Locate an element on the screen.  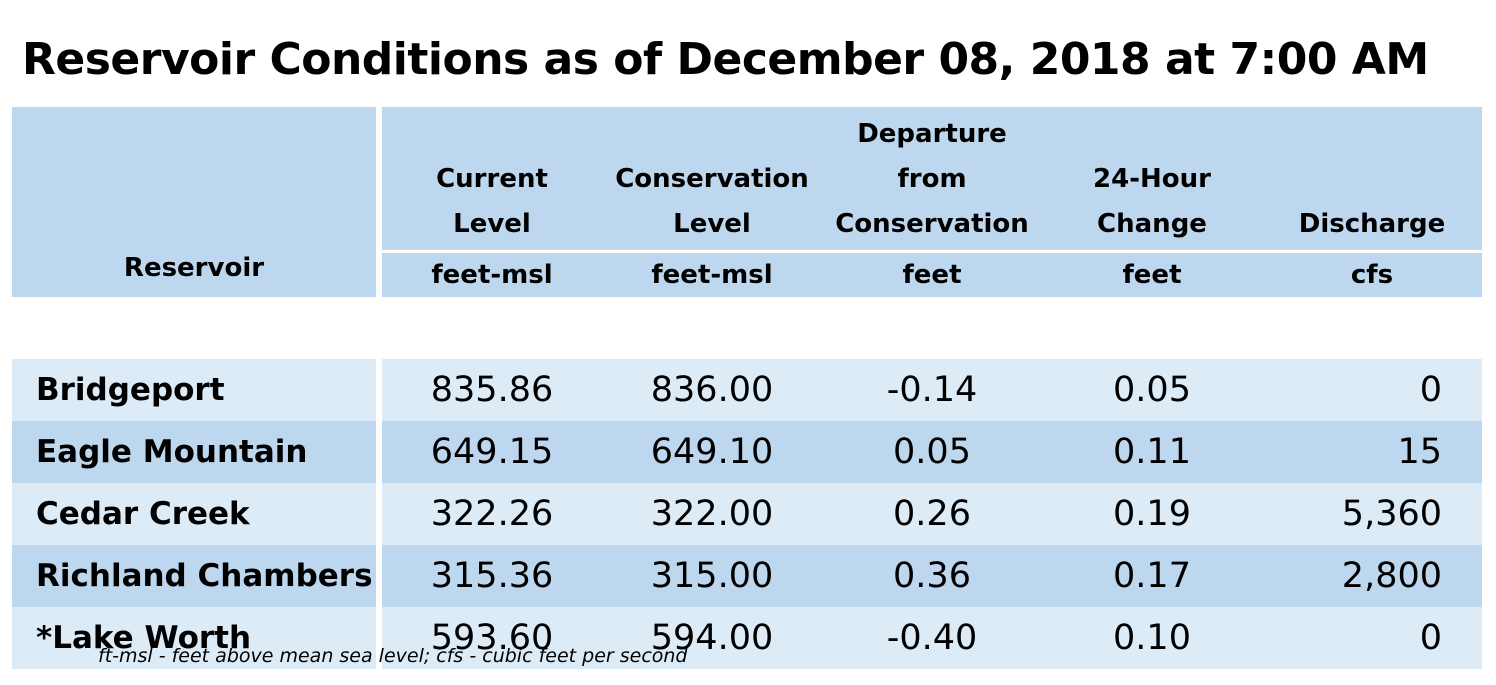
header-current-level: Current Level is located at coordinates (492, 178).